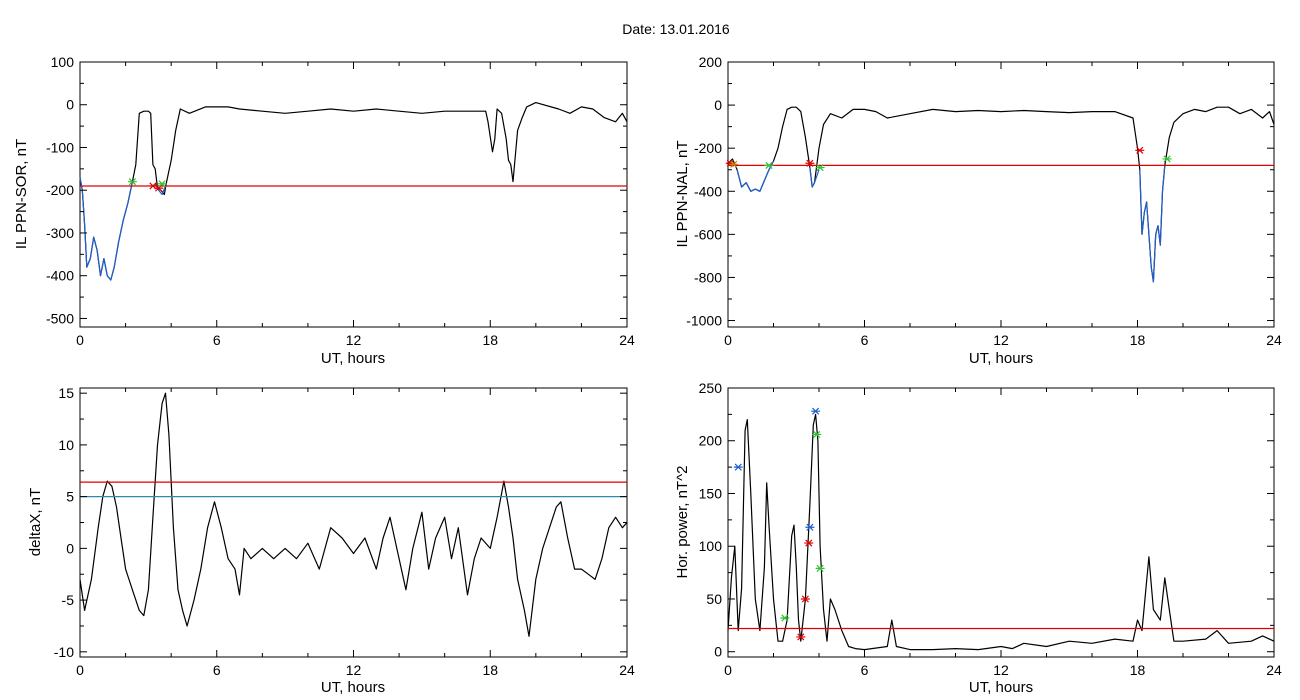 The image size is (1300, 700). Describe the element at coordinates (682, 522) in the screenshot. I see `y-axis-label: Hor. power, nT^2` at that location.